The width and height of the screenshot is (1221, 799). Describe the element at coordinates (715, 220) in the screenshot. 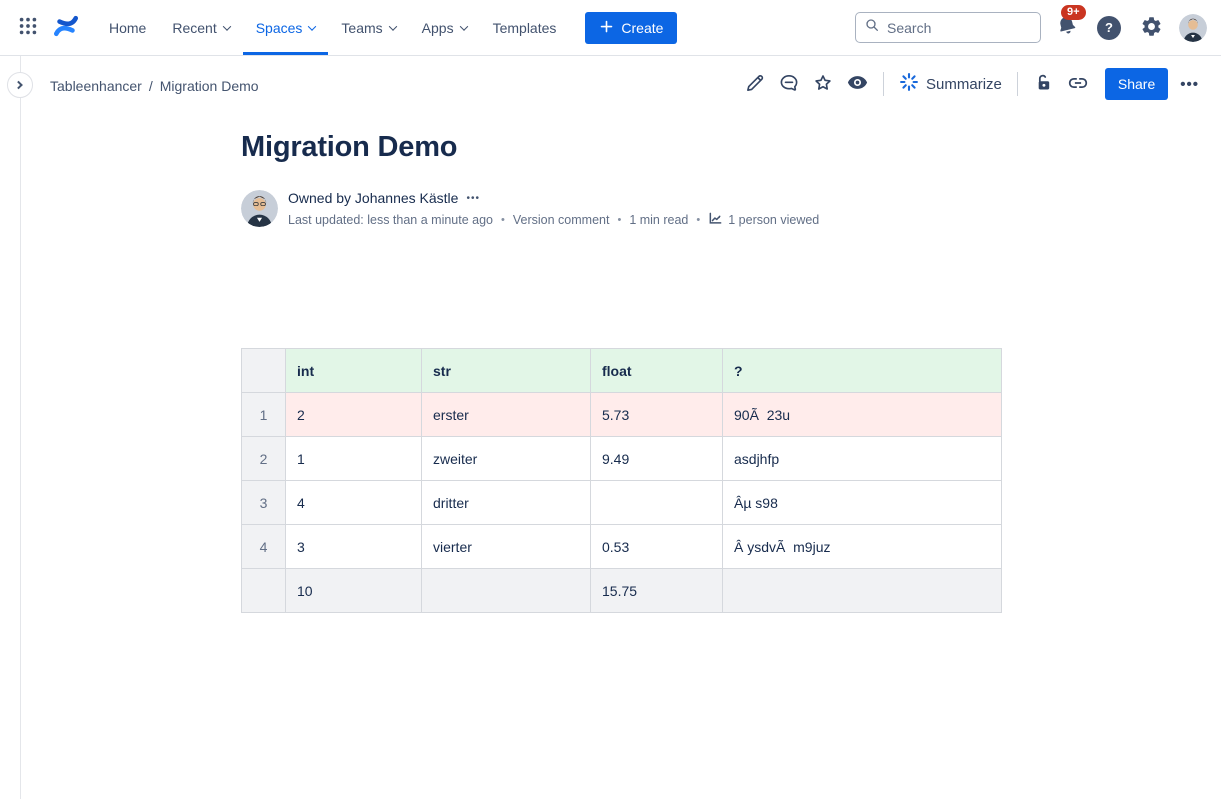

I see `analytics-chart-icon` at that location.